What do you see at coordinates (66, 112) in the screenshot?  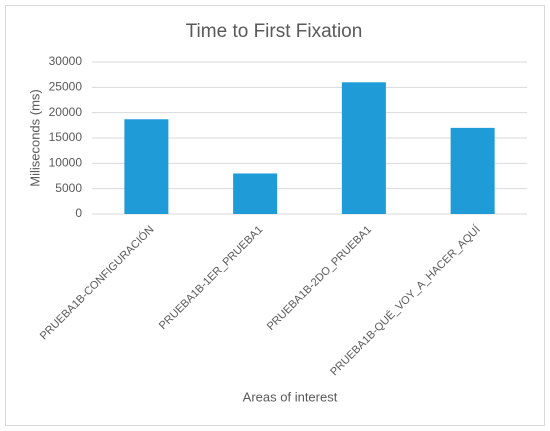 I see `y-tick-label: 20000` at bounding box center [66, 112].